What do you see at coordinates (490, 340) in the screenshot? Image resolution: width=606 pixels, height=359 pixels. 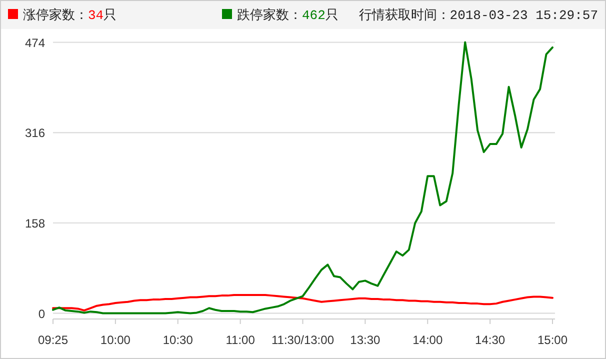 I see `x-tick-label: 14:30` at bounding box center [490, 340].